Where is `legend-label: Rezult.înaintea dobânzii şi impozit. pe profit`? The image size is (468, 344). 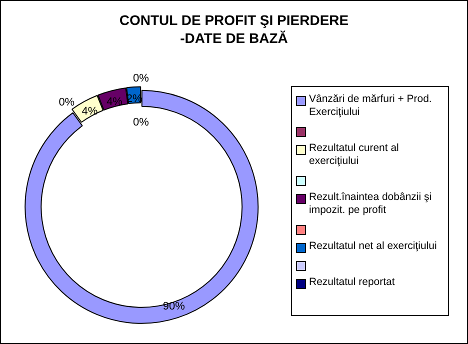 legend-label: Rezult.înaintea dobânzii şi impozit. pe profit is located at coordinates (371, 204).